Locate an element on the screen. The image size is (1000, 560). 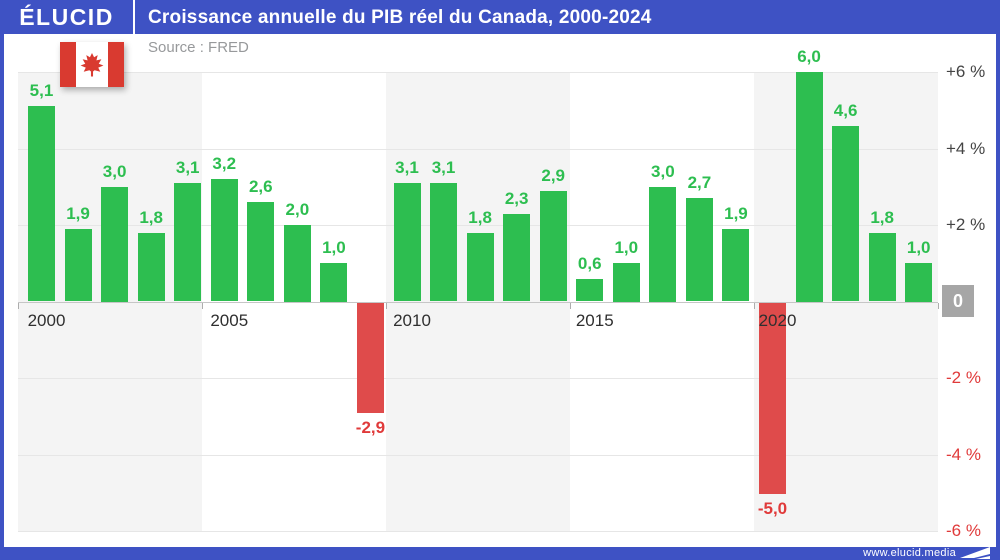
x-tick-label: 2010 is located at coordinates (412, 320).